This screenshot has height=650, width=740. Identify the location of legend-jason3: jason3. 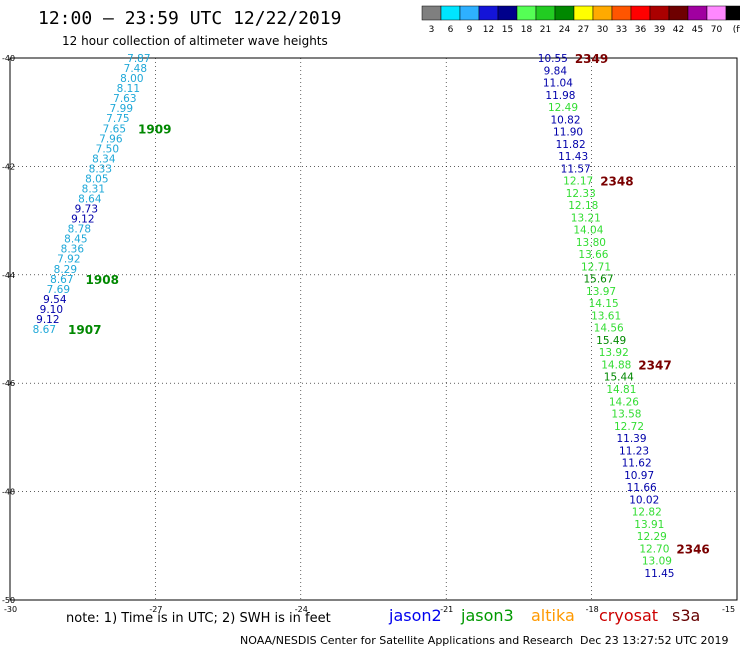
(487, 615).